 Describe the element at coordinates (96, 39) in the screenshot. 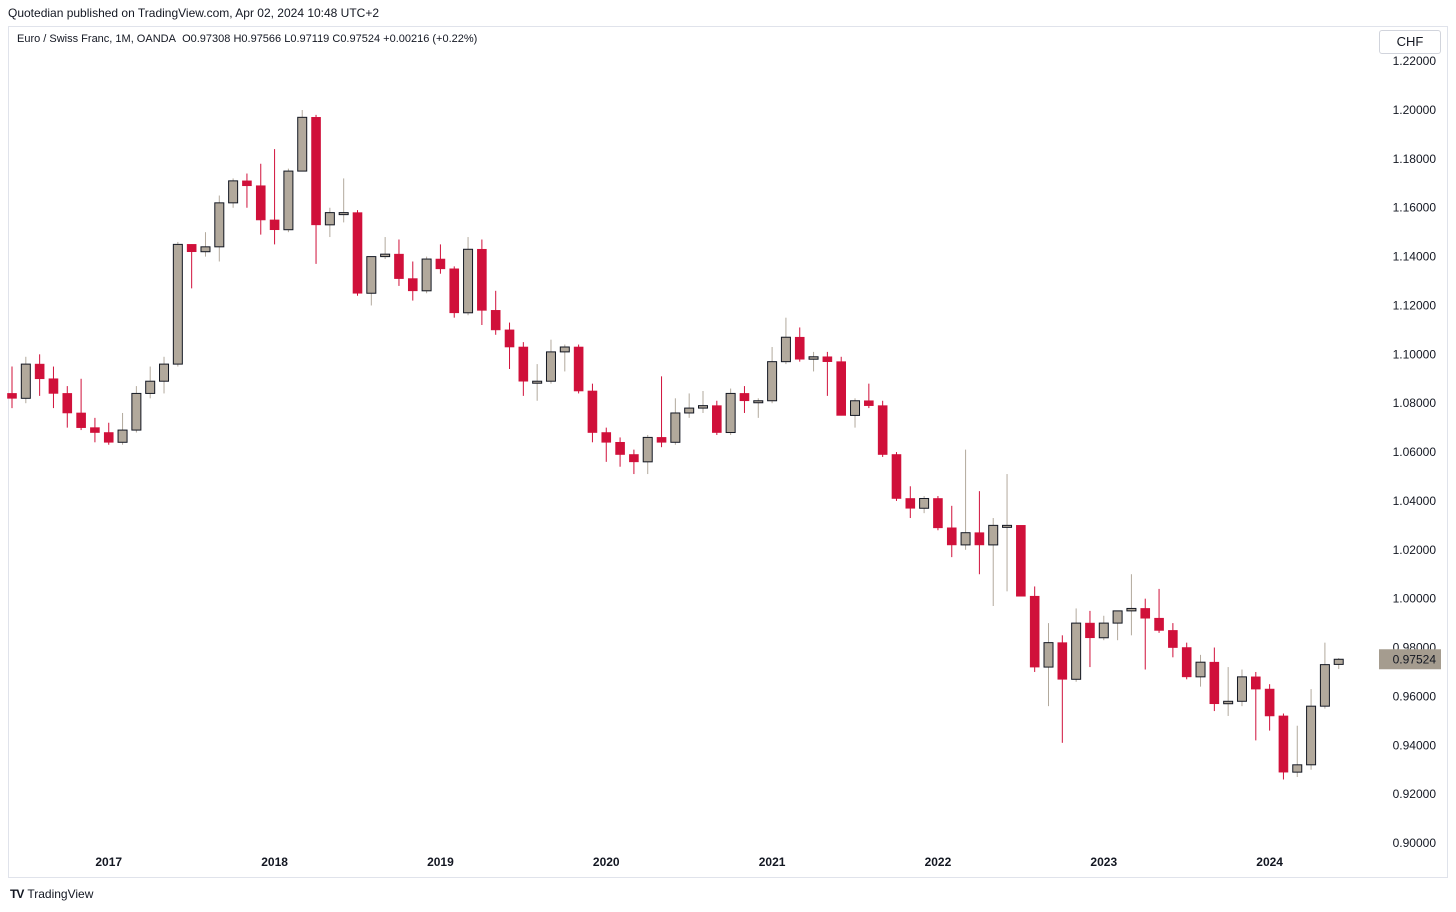

I see `legend-symbol: Euro / Swiss Franc, 1M, OANDA` at that location.